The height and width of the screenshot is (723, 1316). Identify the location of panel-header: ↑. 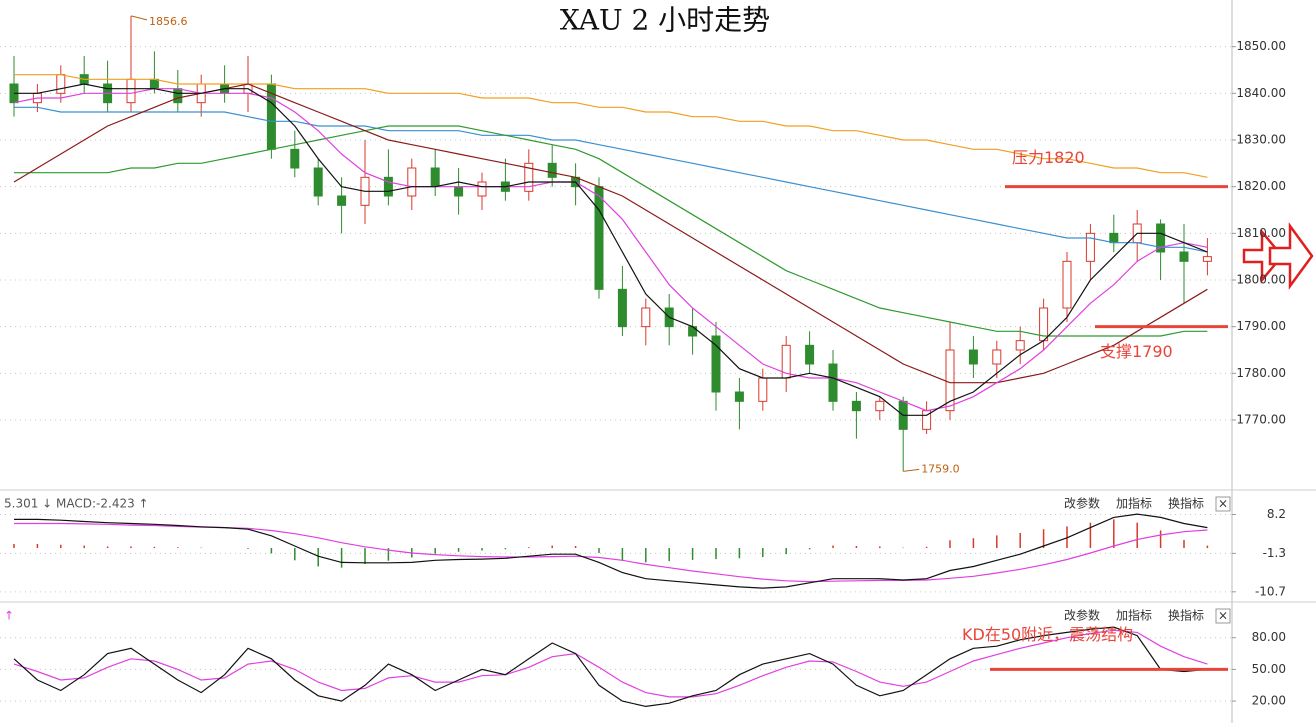
(9, 616).